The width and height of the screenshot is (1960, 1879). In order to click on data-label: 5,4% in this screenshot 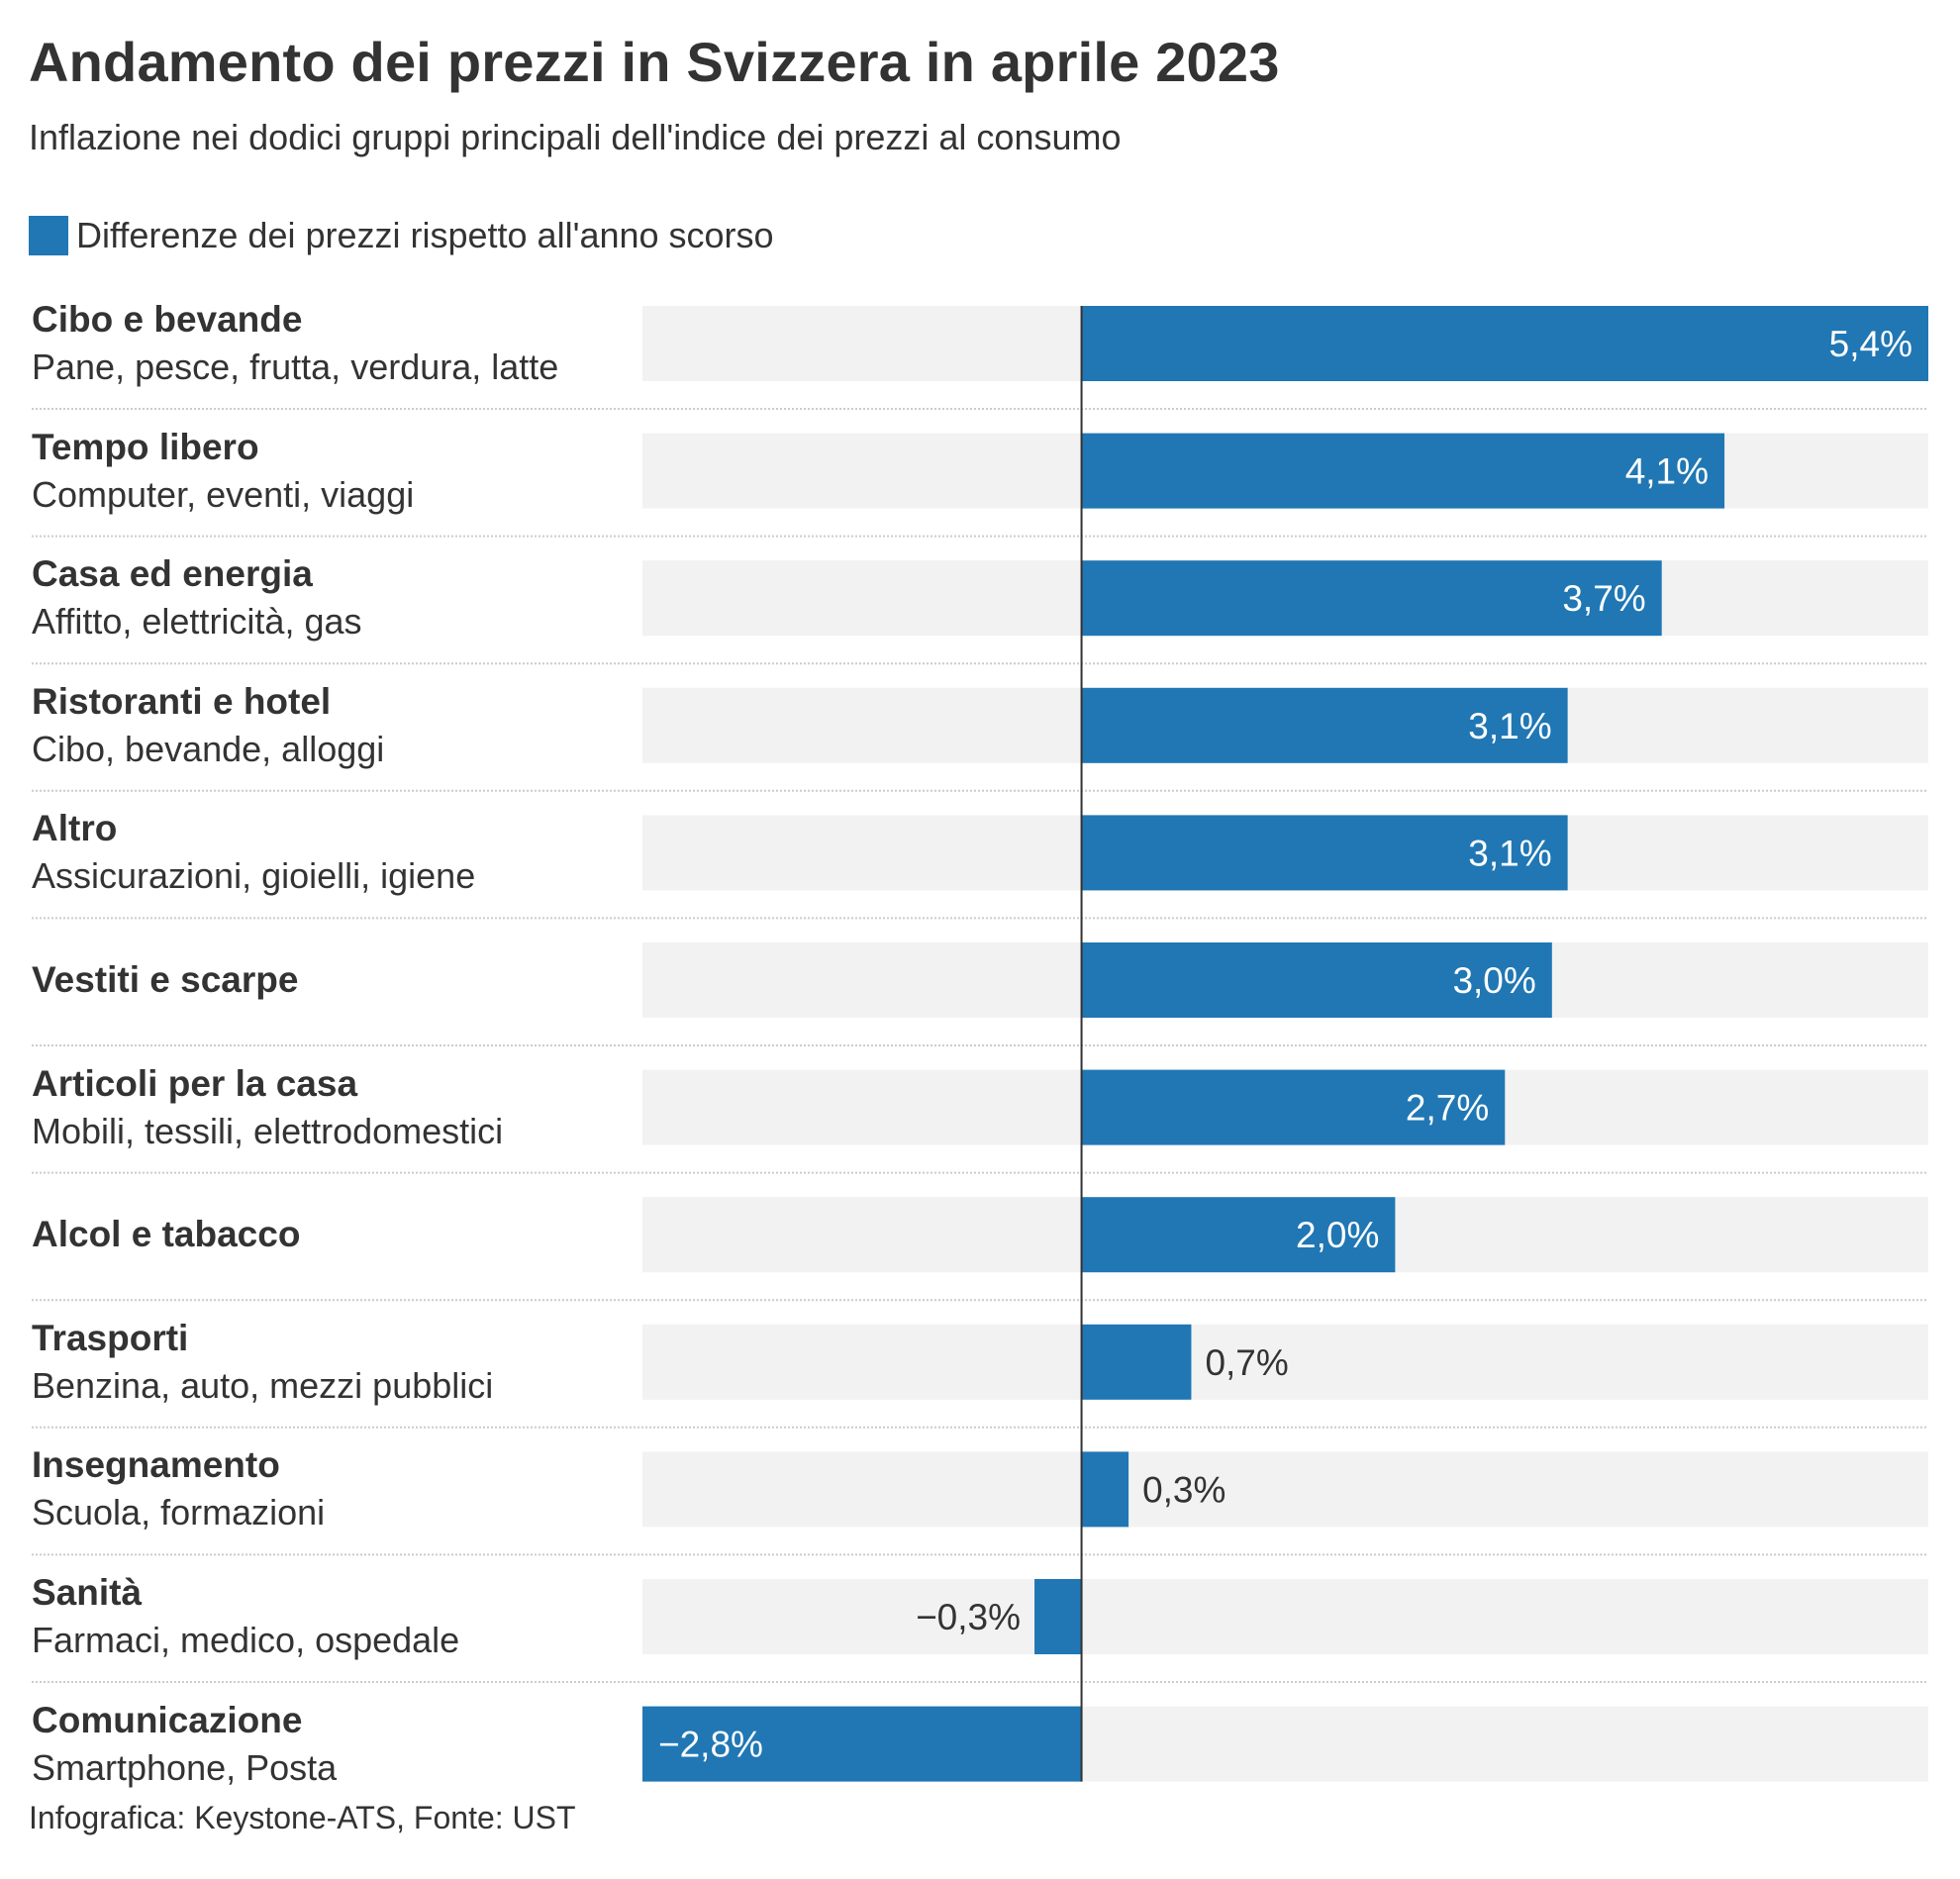, I will do `click(1870, 344)`.